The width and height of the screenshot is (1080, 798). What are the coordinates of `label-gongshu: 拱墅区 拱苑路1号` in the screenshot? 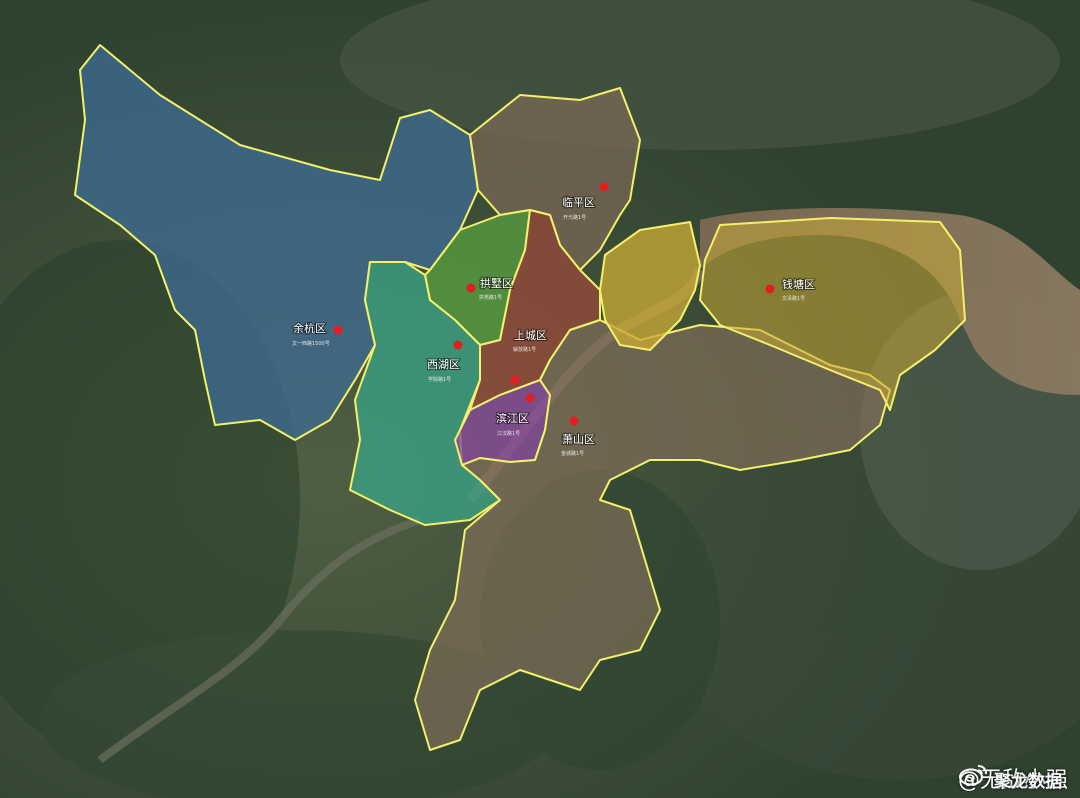 It's located at (490, 288).